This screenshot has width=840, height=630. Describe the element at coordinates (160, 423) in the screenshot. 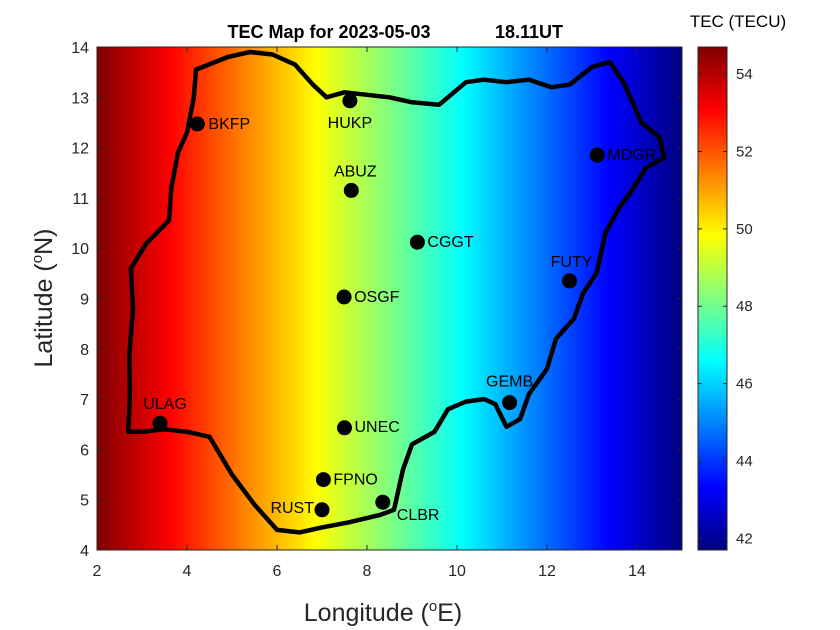

I see `station-marker-ulag` at that location.